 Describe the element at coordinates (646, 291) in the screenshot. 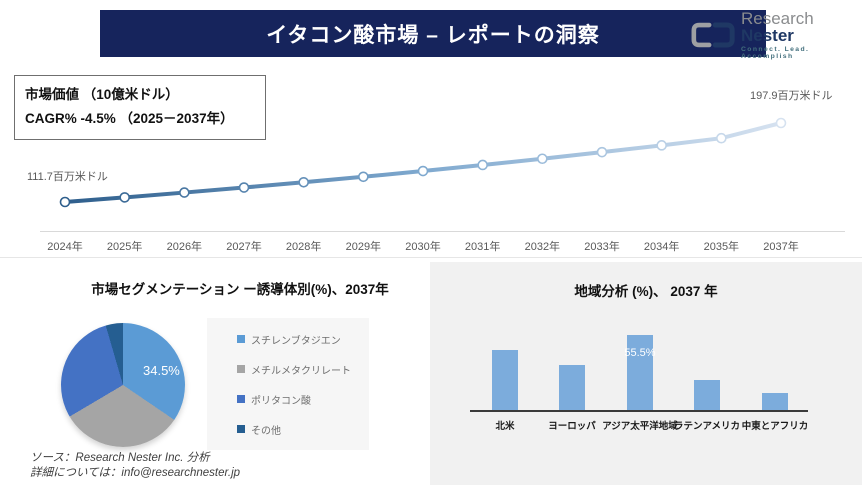

I see `regional-chart-title: 地域分析 (%)、 2037 年` at that location.